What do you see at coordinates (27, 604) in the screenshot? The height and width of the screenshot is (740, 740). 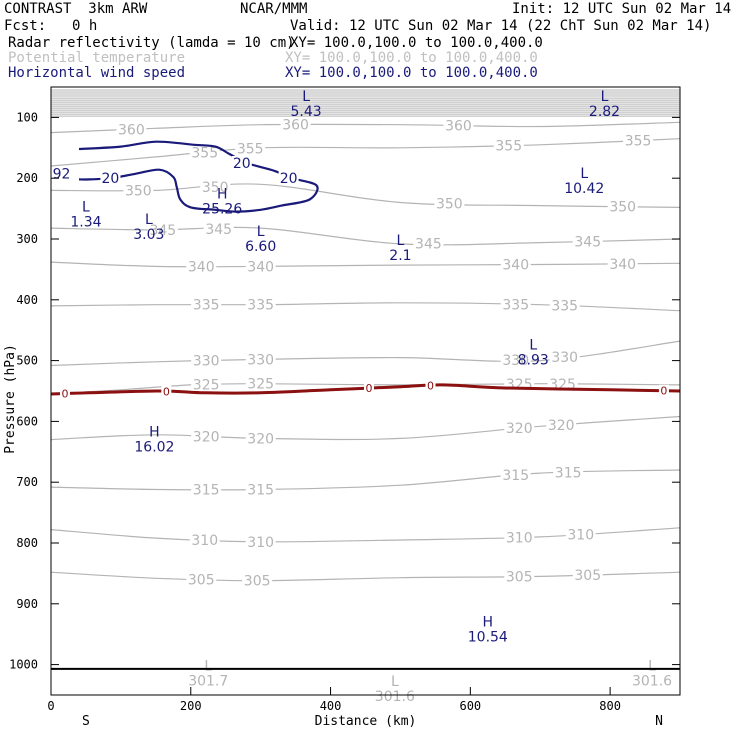 I see `y-tick-label: 900` at bounding box center [27, 604].